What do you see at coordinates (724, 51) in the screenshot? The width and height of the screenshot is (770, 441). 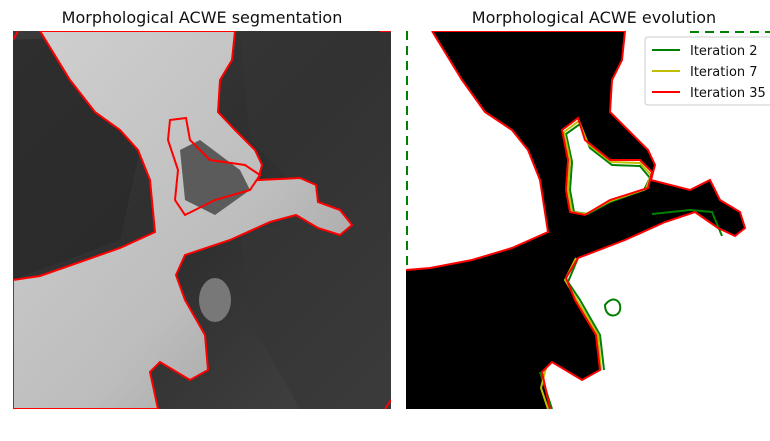 I see `legend-label-iteration-2: Iteration 2` at bounding box center [724, 51].